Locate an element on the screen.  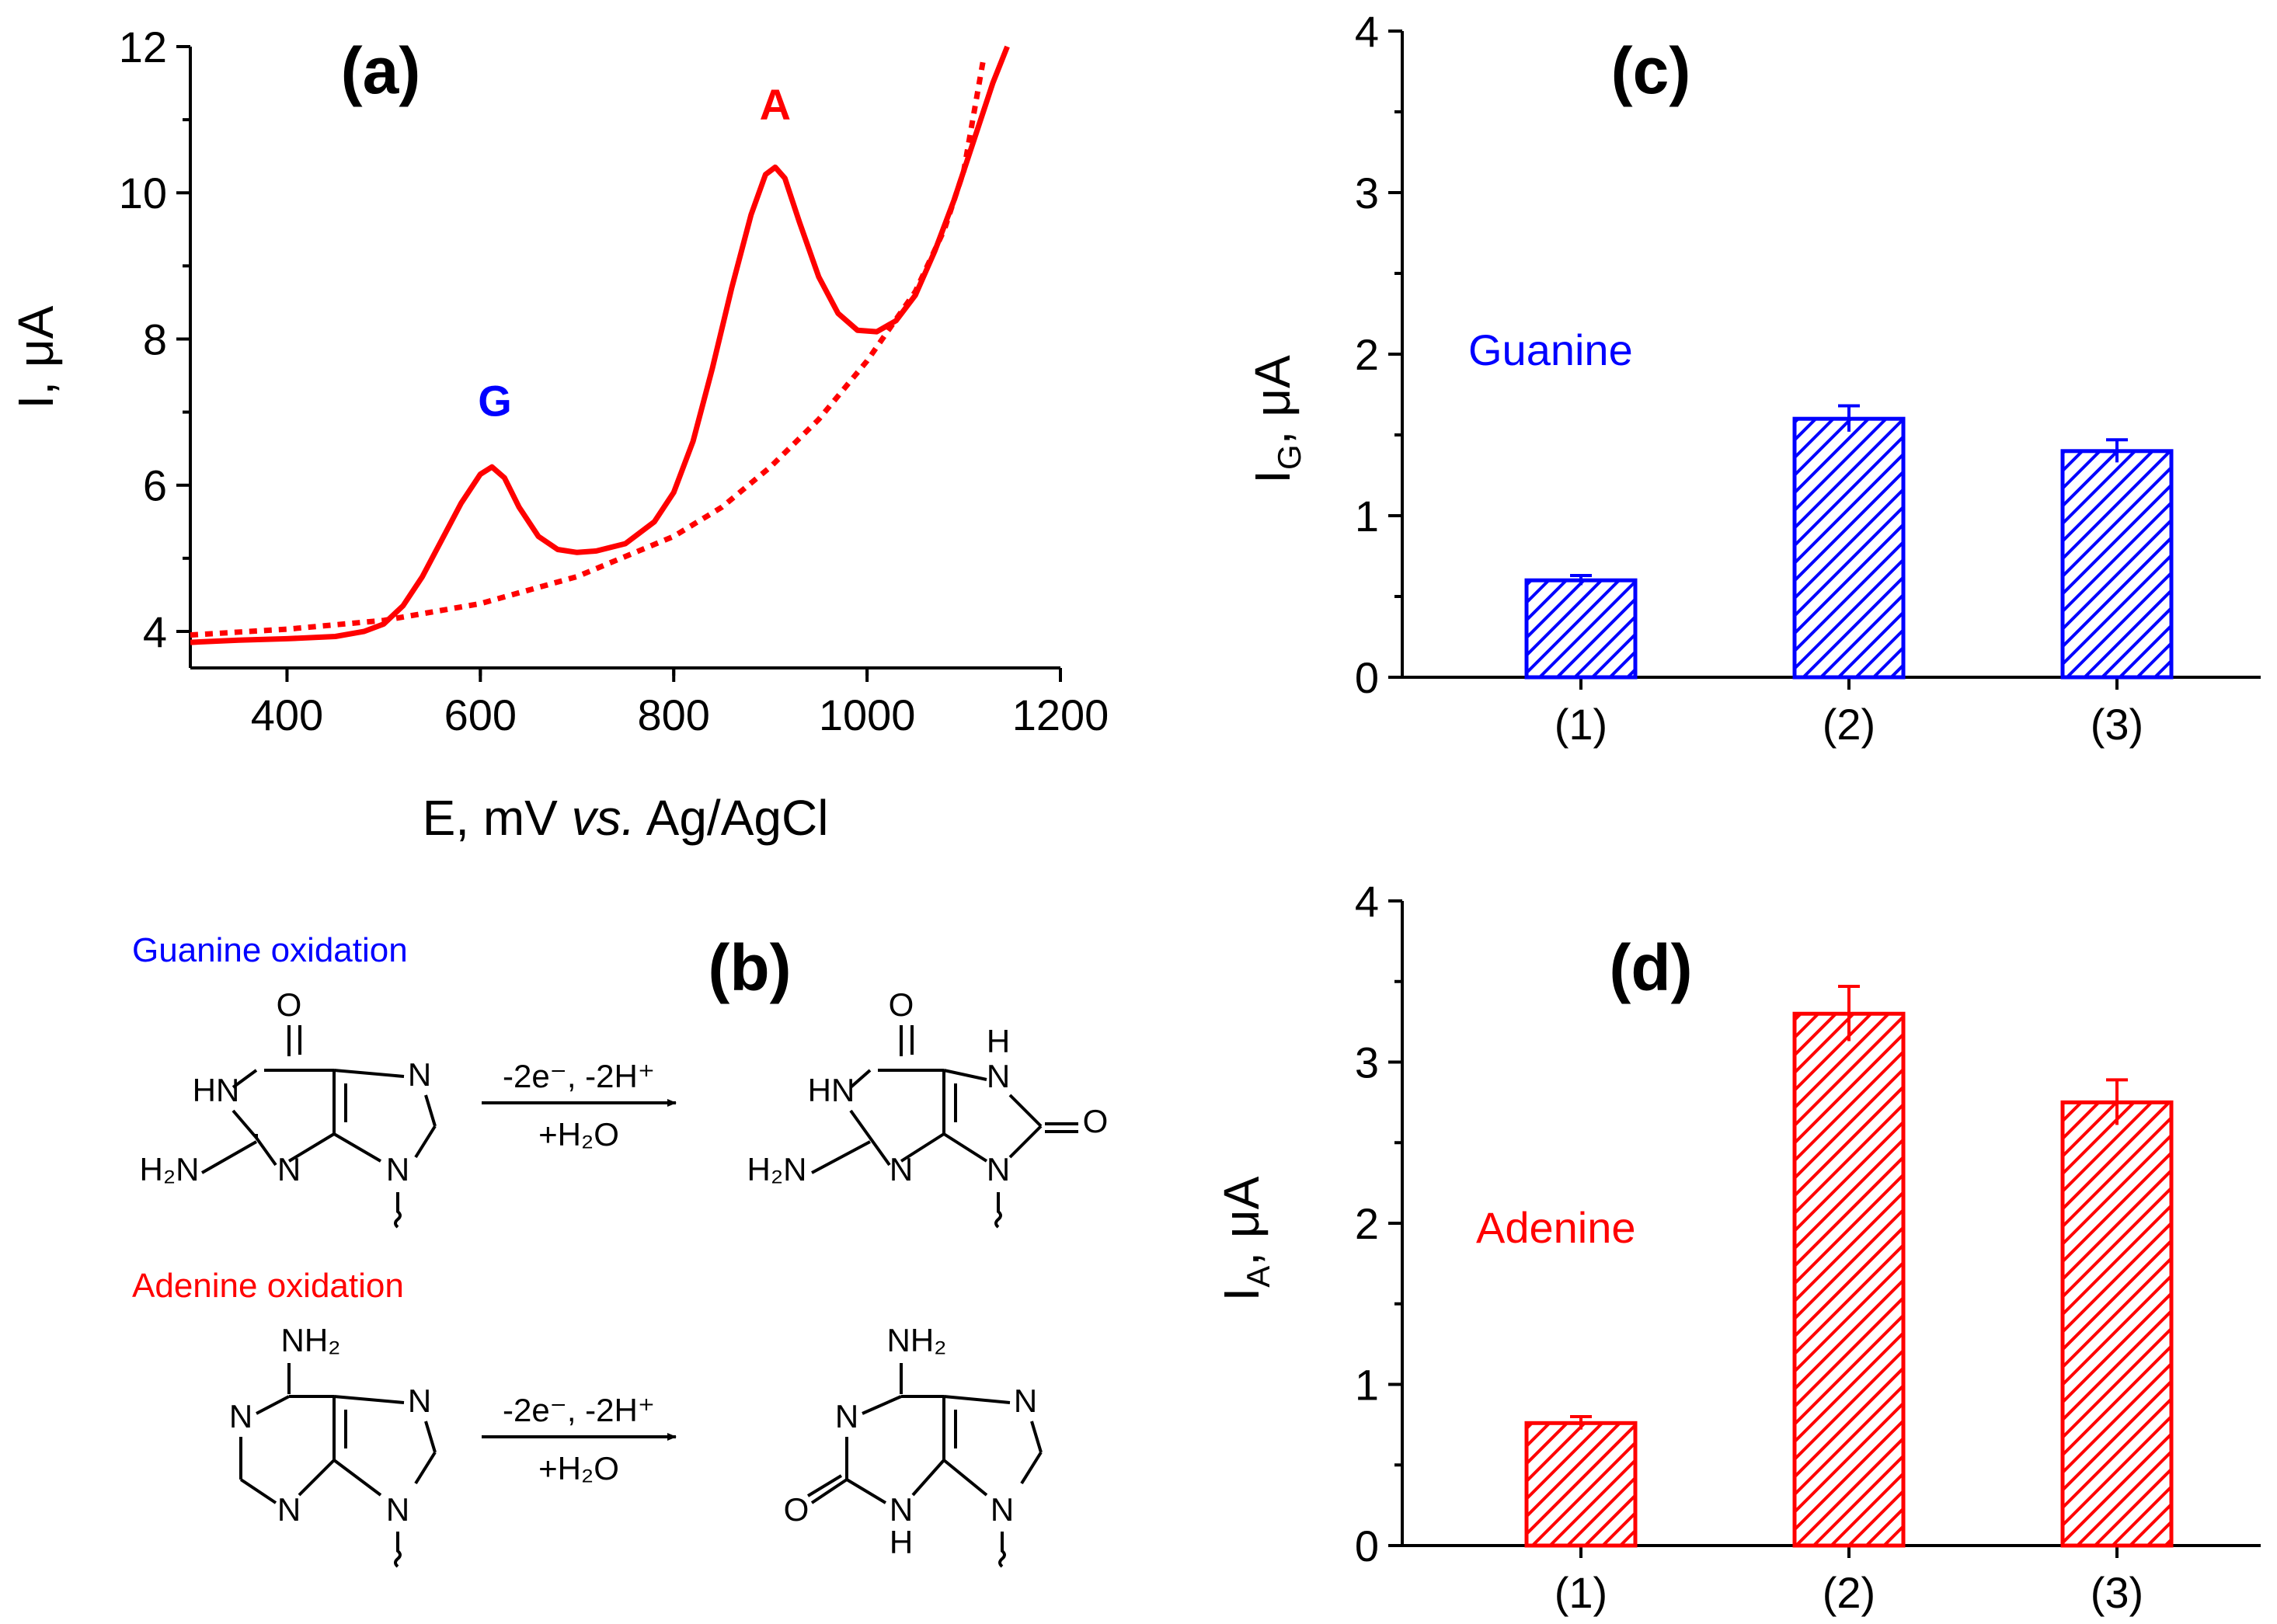
guanine-structure: O HN N H₂N N N is located at coordinates (289, 1107).